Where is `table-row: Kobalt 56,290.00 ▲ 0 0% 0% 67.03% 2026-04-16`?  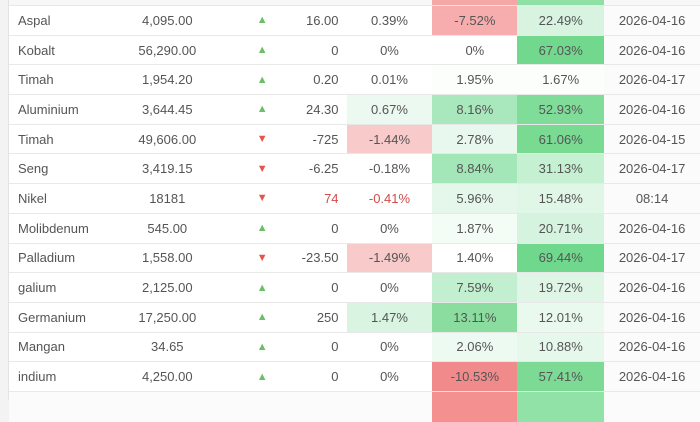
table-row: Kobalt 56,290.00 ▲ 0 0% 0% 67.03% 2026-04-16 is located at coordinates (354, 50).